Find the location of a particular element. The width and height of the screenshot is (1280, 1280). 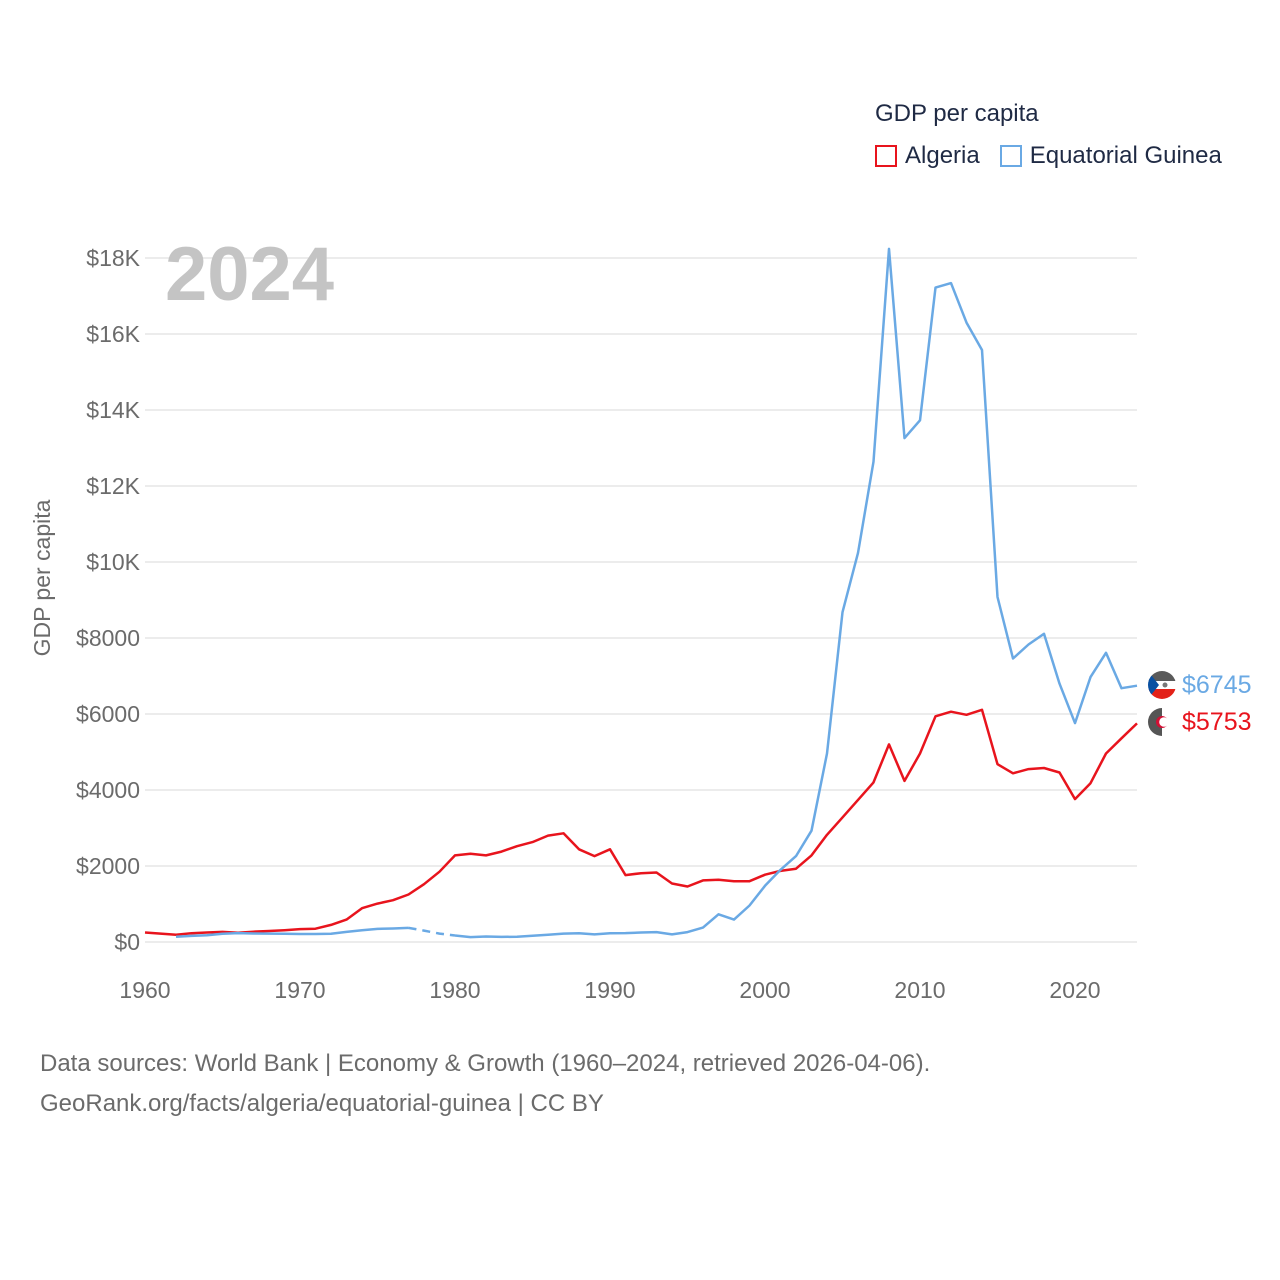

y-tick-label: $6000 is located at coordinates (108, 714).